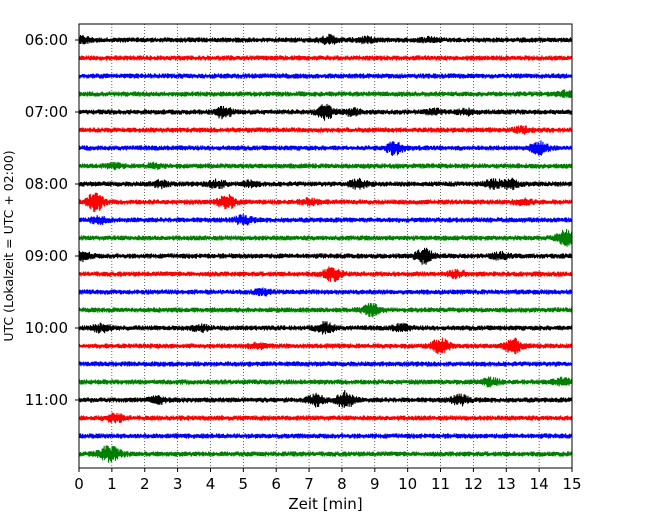  I want to click on x-tick-label: 12, so click(473, 484).